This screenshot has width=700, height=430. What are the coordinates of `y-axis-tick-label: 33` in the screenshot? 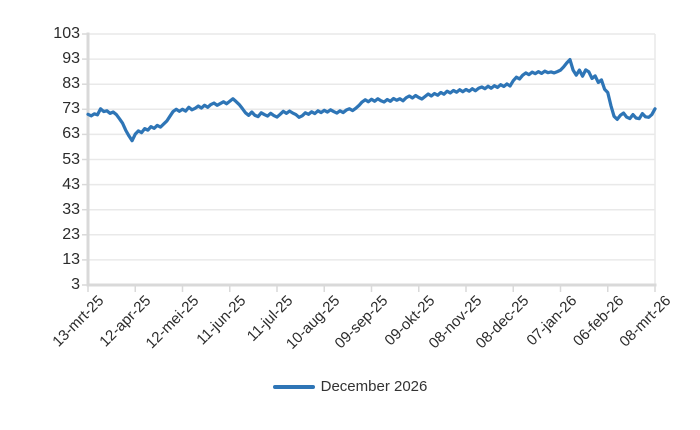 It's located at (71, 209).